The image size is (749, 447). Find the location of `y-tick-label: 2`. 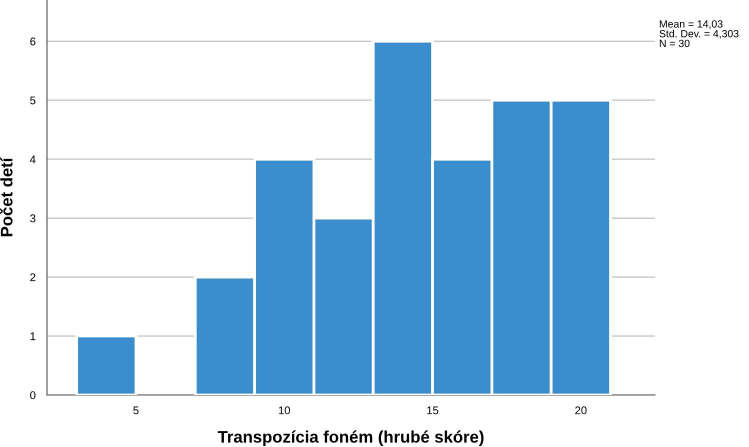

y-tick-label: 2 is located at coordinates (33, 277).